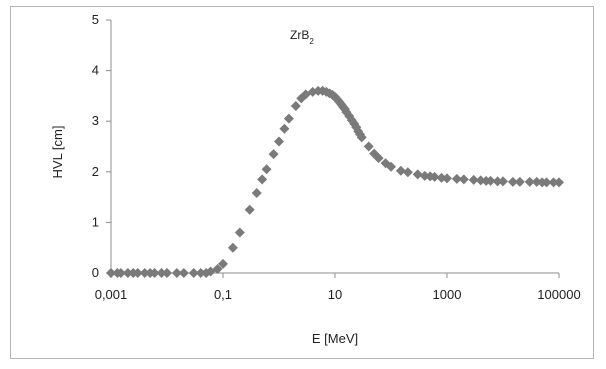  I want to click on compound-label: ZrB2, so click(302, 37).